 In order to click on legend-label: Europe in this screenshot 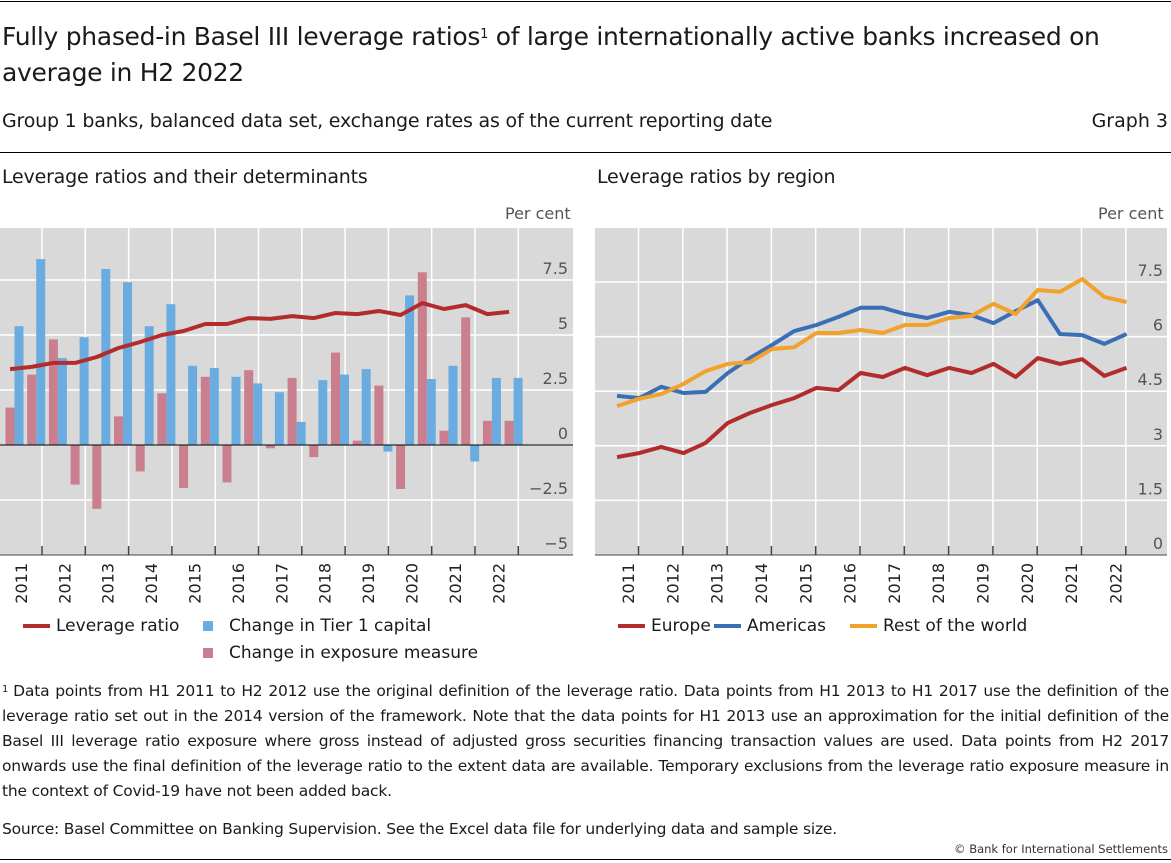, I will do `click(681, 626)`.